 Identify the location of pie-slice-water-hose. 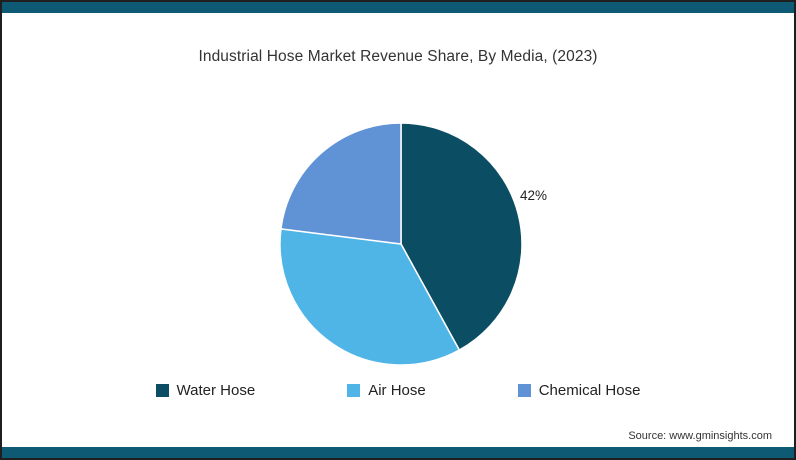
(461, 236).